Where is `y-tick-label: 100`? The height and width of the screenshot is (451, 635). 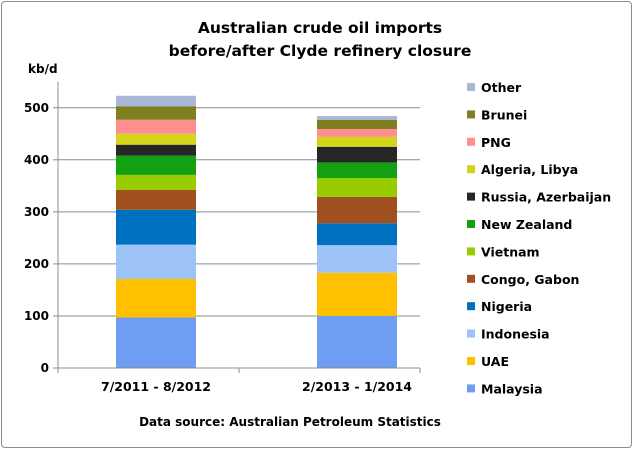
y-tick-label: 100 is located at coordinates (36, 316).